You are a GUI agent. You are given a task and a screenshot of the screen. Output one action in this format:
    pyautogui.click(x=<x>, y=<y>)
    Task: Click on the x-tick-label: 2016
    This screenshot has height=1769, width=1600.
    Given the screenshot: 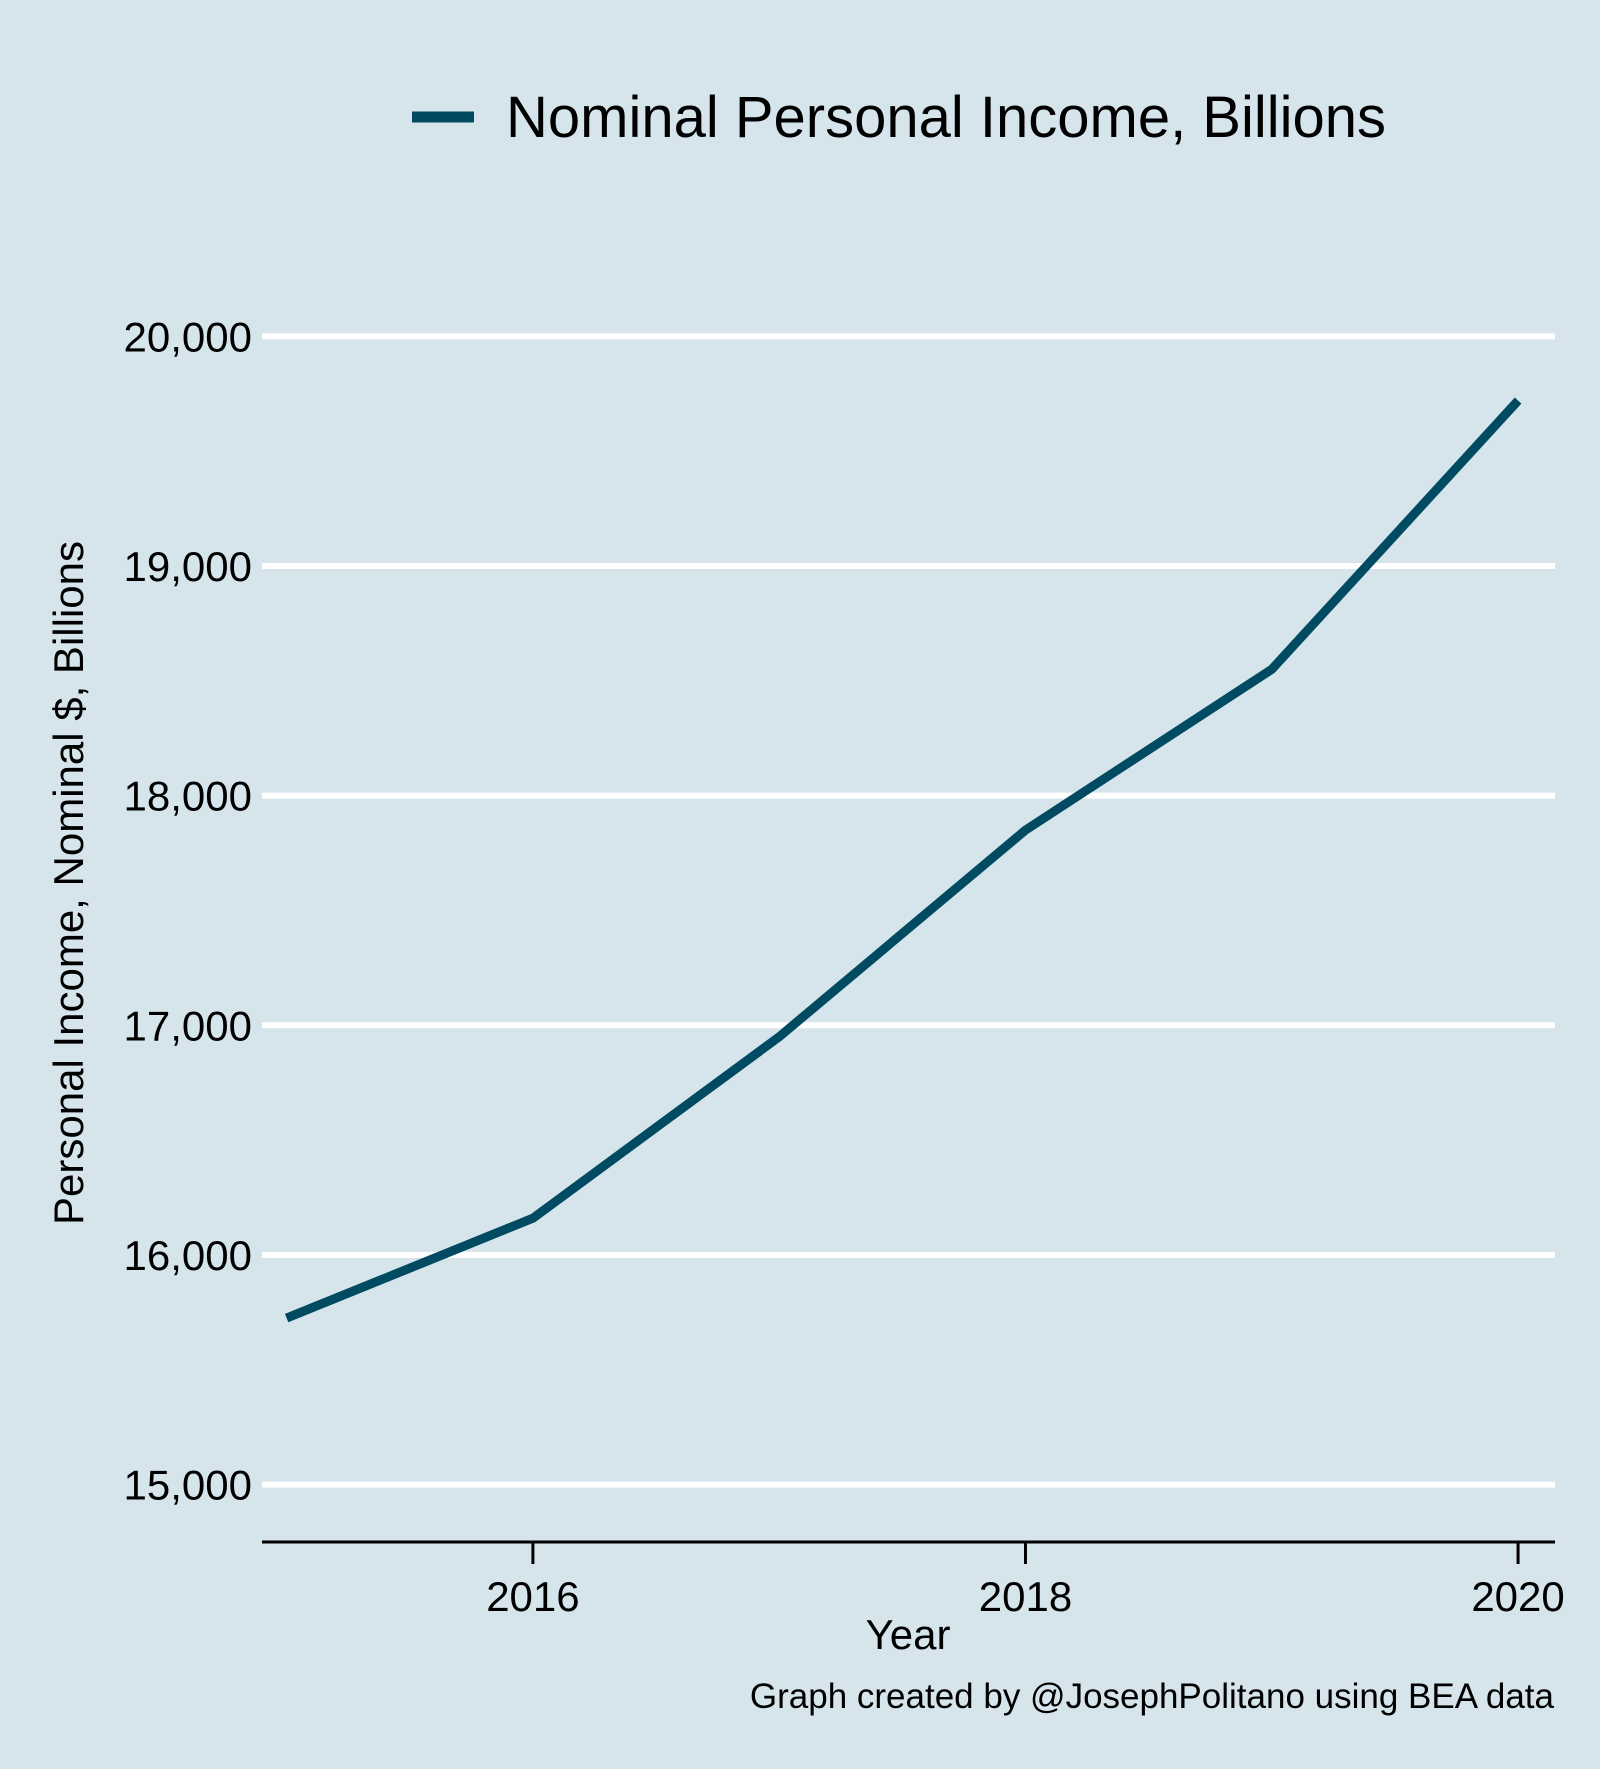 What is the action you would take?
    pyautogui.click(x=532, y=1596)
    